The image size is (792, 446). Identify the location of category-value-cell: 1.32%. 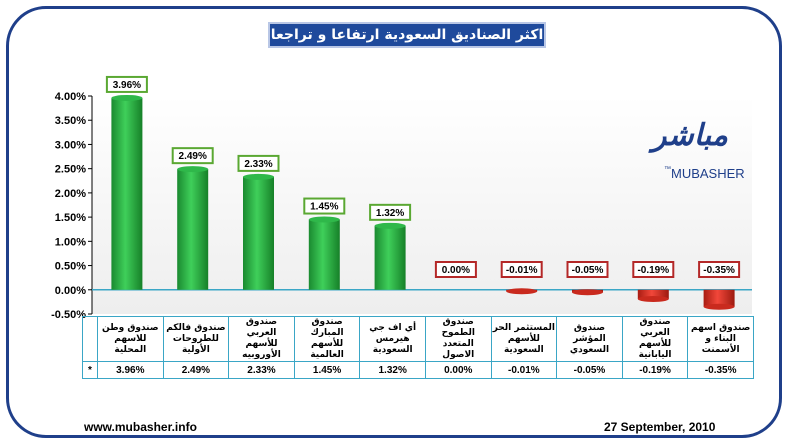
(392, 370).